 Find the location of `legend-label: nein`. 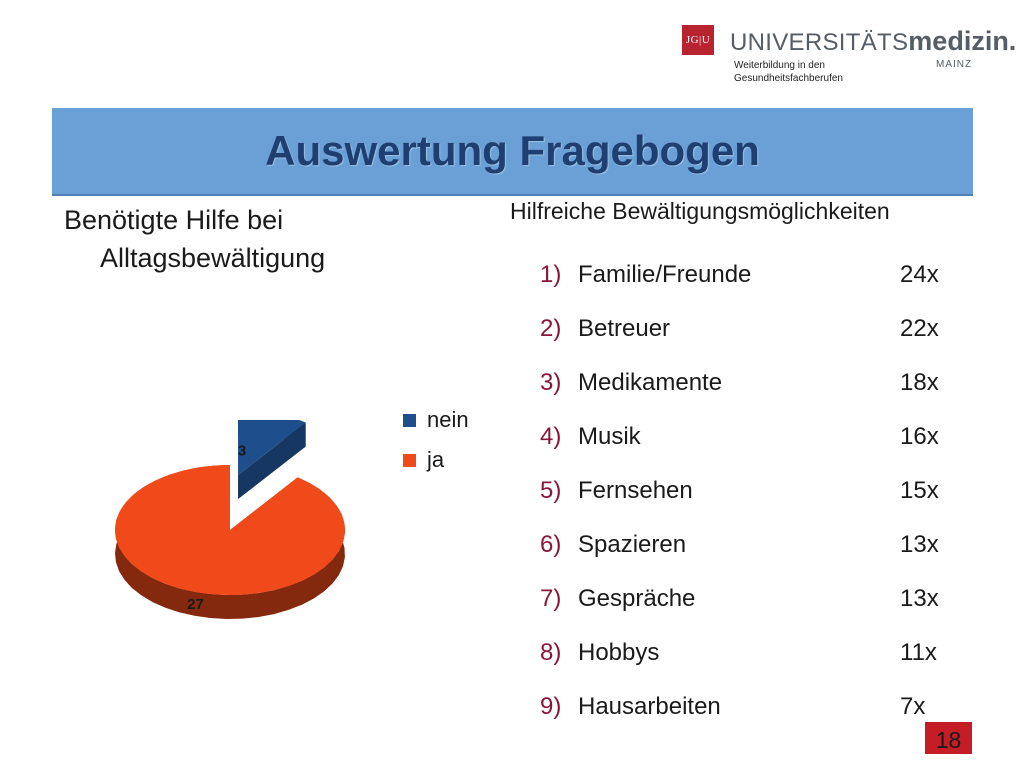

legend-label: nein is located at coordinates (448, 419).